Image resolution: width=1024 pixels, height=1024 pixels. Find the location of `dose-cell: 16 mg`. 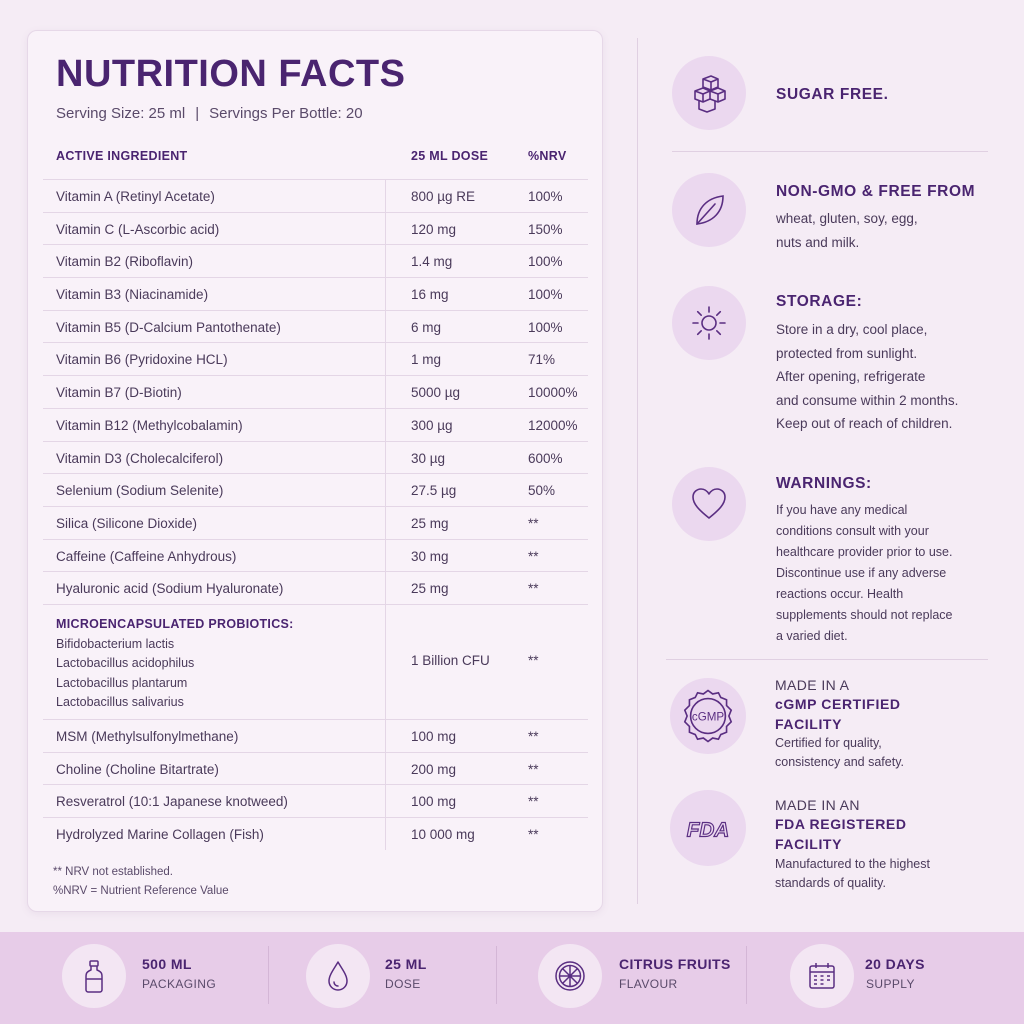

dose-cell: 16 mg is located at coordinates (430, 295).